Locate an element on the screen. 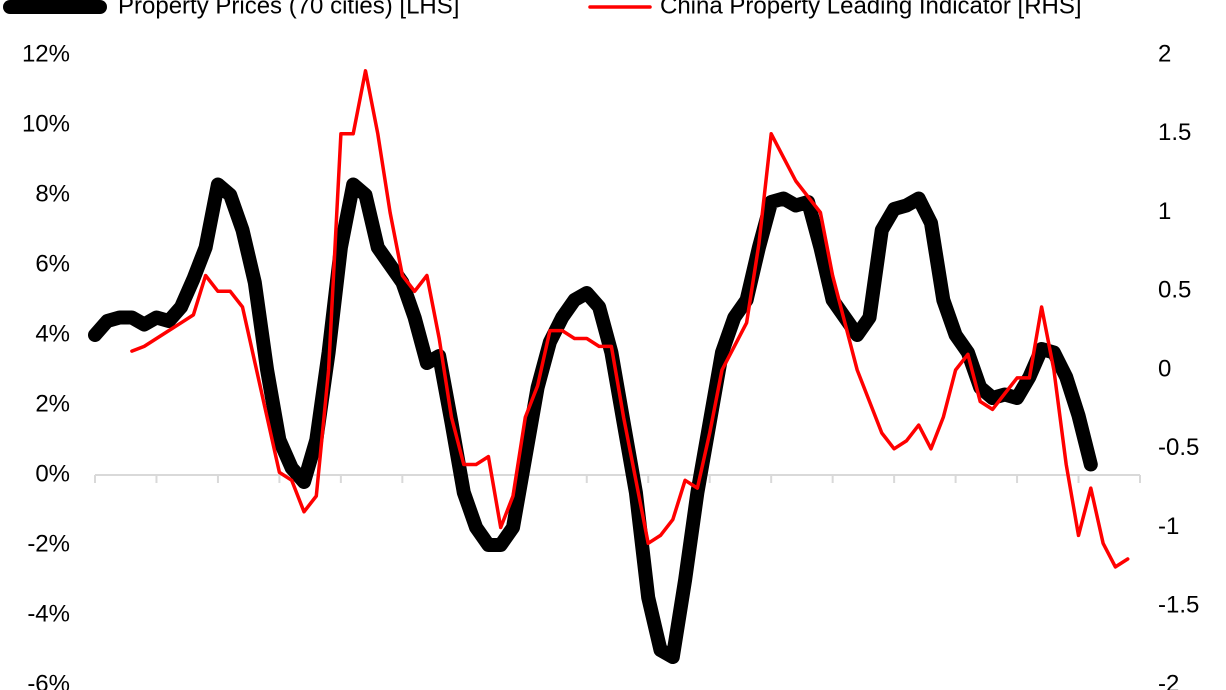  y2-tick-label: -1.5 is located at coordinates (1178, 605).